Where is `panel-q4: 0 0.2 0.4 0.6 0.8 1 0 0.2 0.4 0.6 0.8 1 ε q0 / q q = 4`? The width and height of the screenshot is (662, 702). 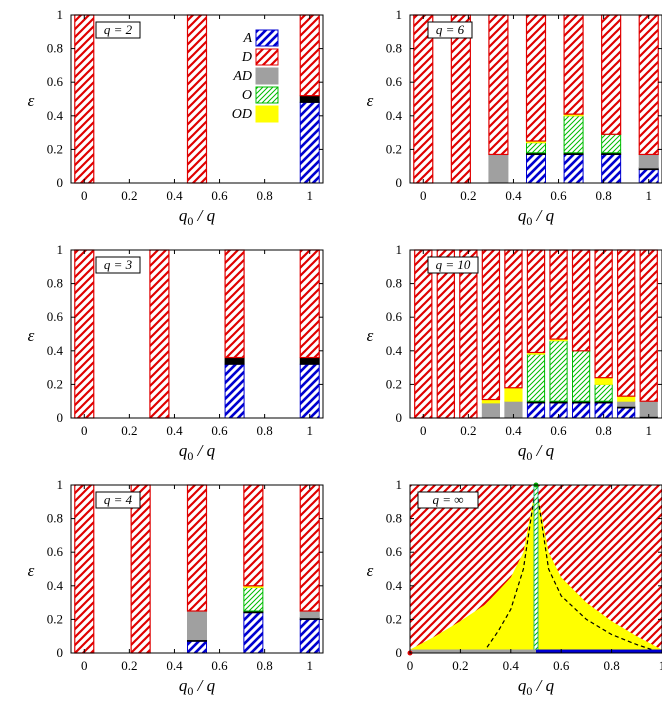
panel-q4: 0 0.2 0.4 0.6 0.8 1 0 0.2 0.4 0.6 0.8 1 ε q0 / q q = 4 is located at coordinates (176, 587).